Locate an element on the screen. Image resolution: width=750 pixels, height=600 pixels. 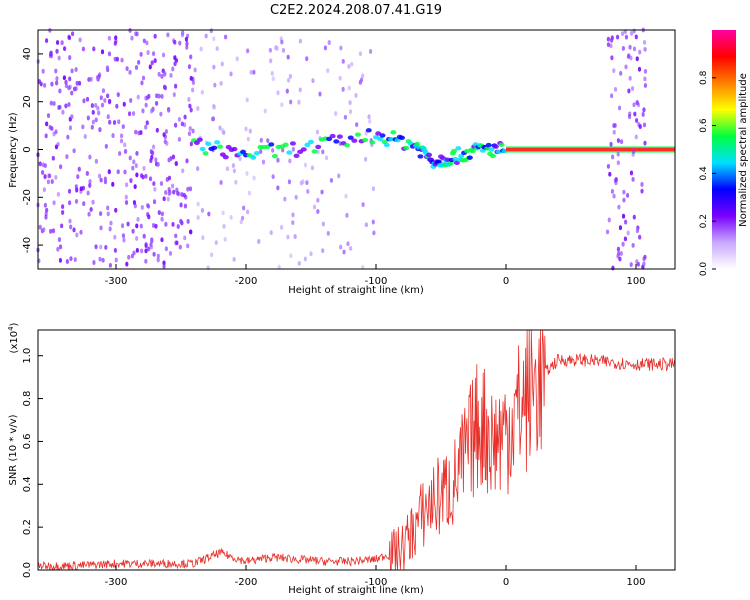
snr-x-axis-label: Height of straight line (km) is located at coordinates (356, 590).